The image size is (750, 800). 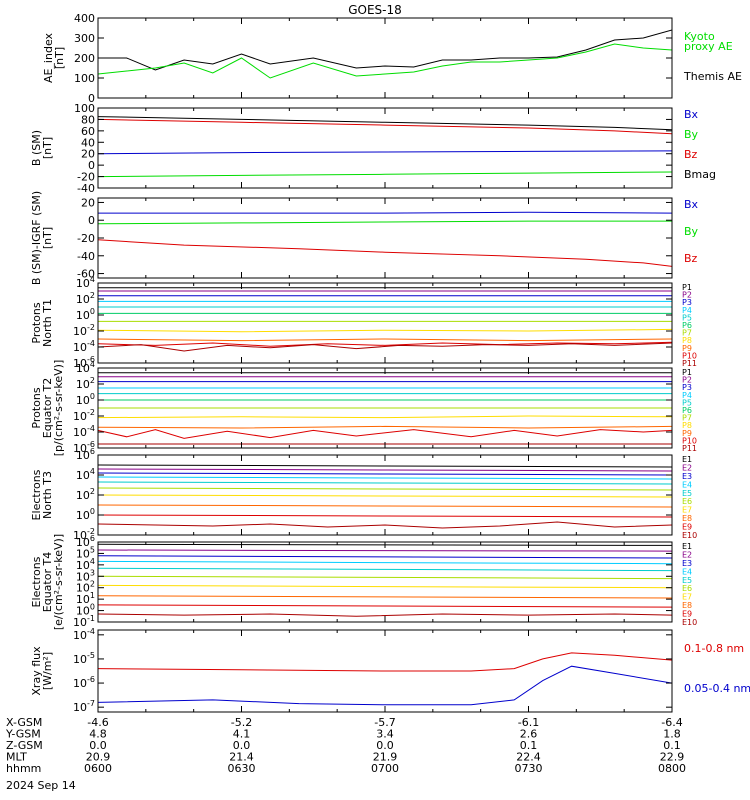 What do you see at coordinates (687, 340) in the screenshot?
I see `legend-entry: P8` at bounding box center [687, 340].